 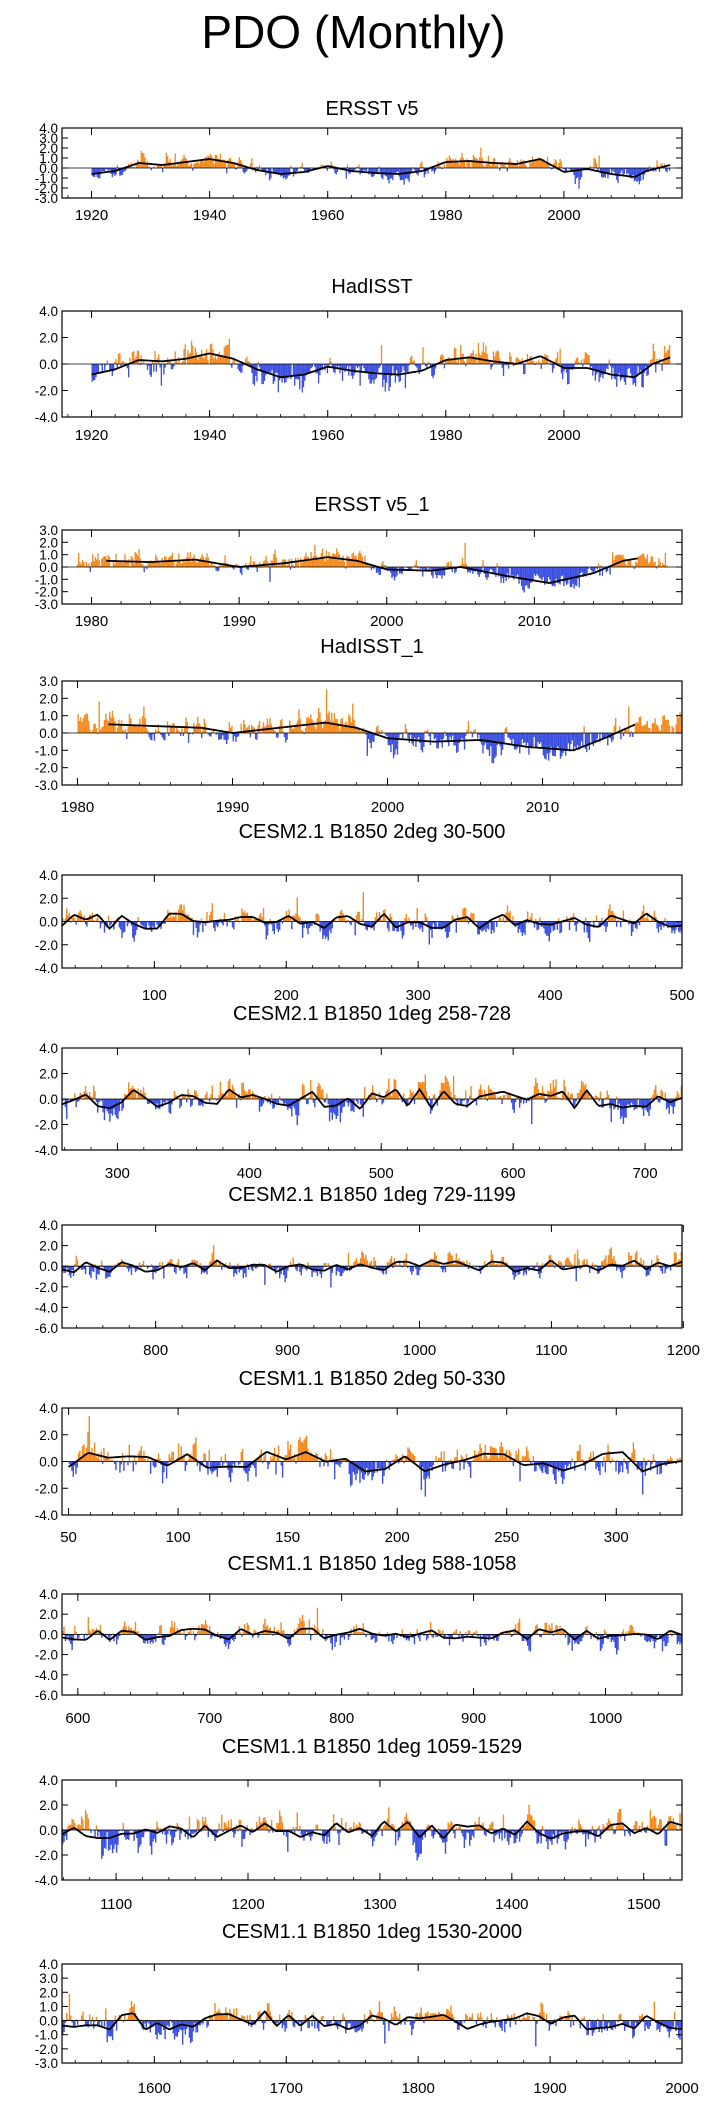 I want to click on y-tick-label: -2.0, so click(x=46, y=391).